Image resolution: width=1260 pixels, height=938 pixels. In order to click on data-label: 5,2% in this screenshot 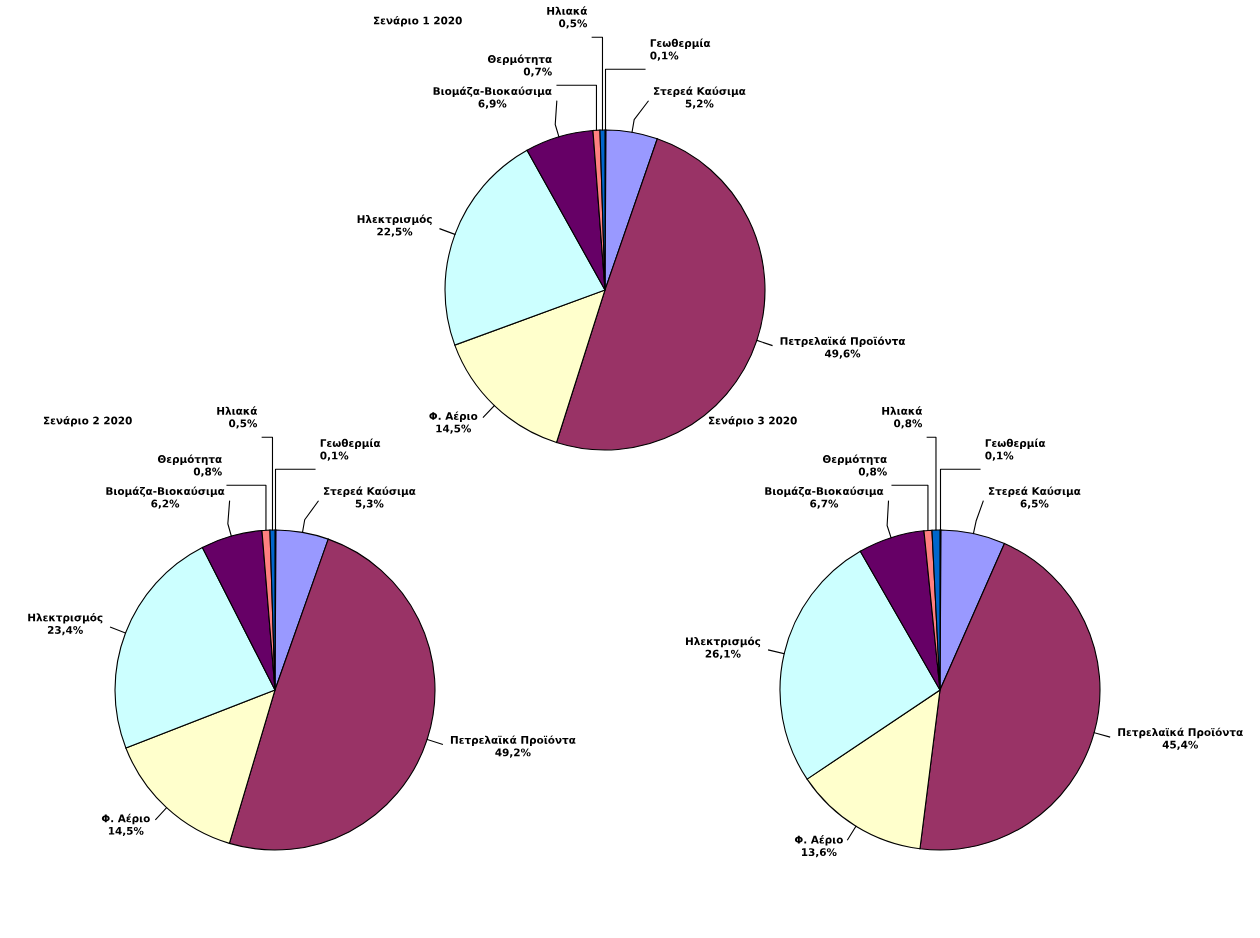, I will do `click(699, 104)`.